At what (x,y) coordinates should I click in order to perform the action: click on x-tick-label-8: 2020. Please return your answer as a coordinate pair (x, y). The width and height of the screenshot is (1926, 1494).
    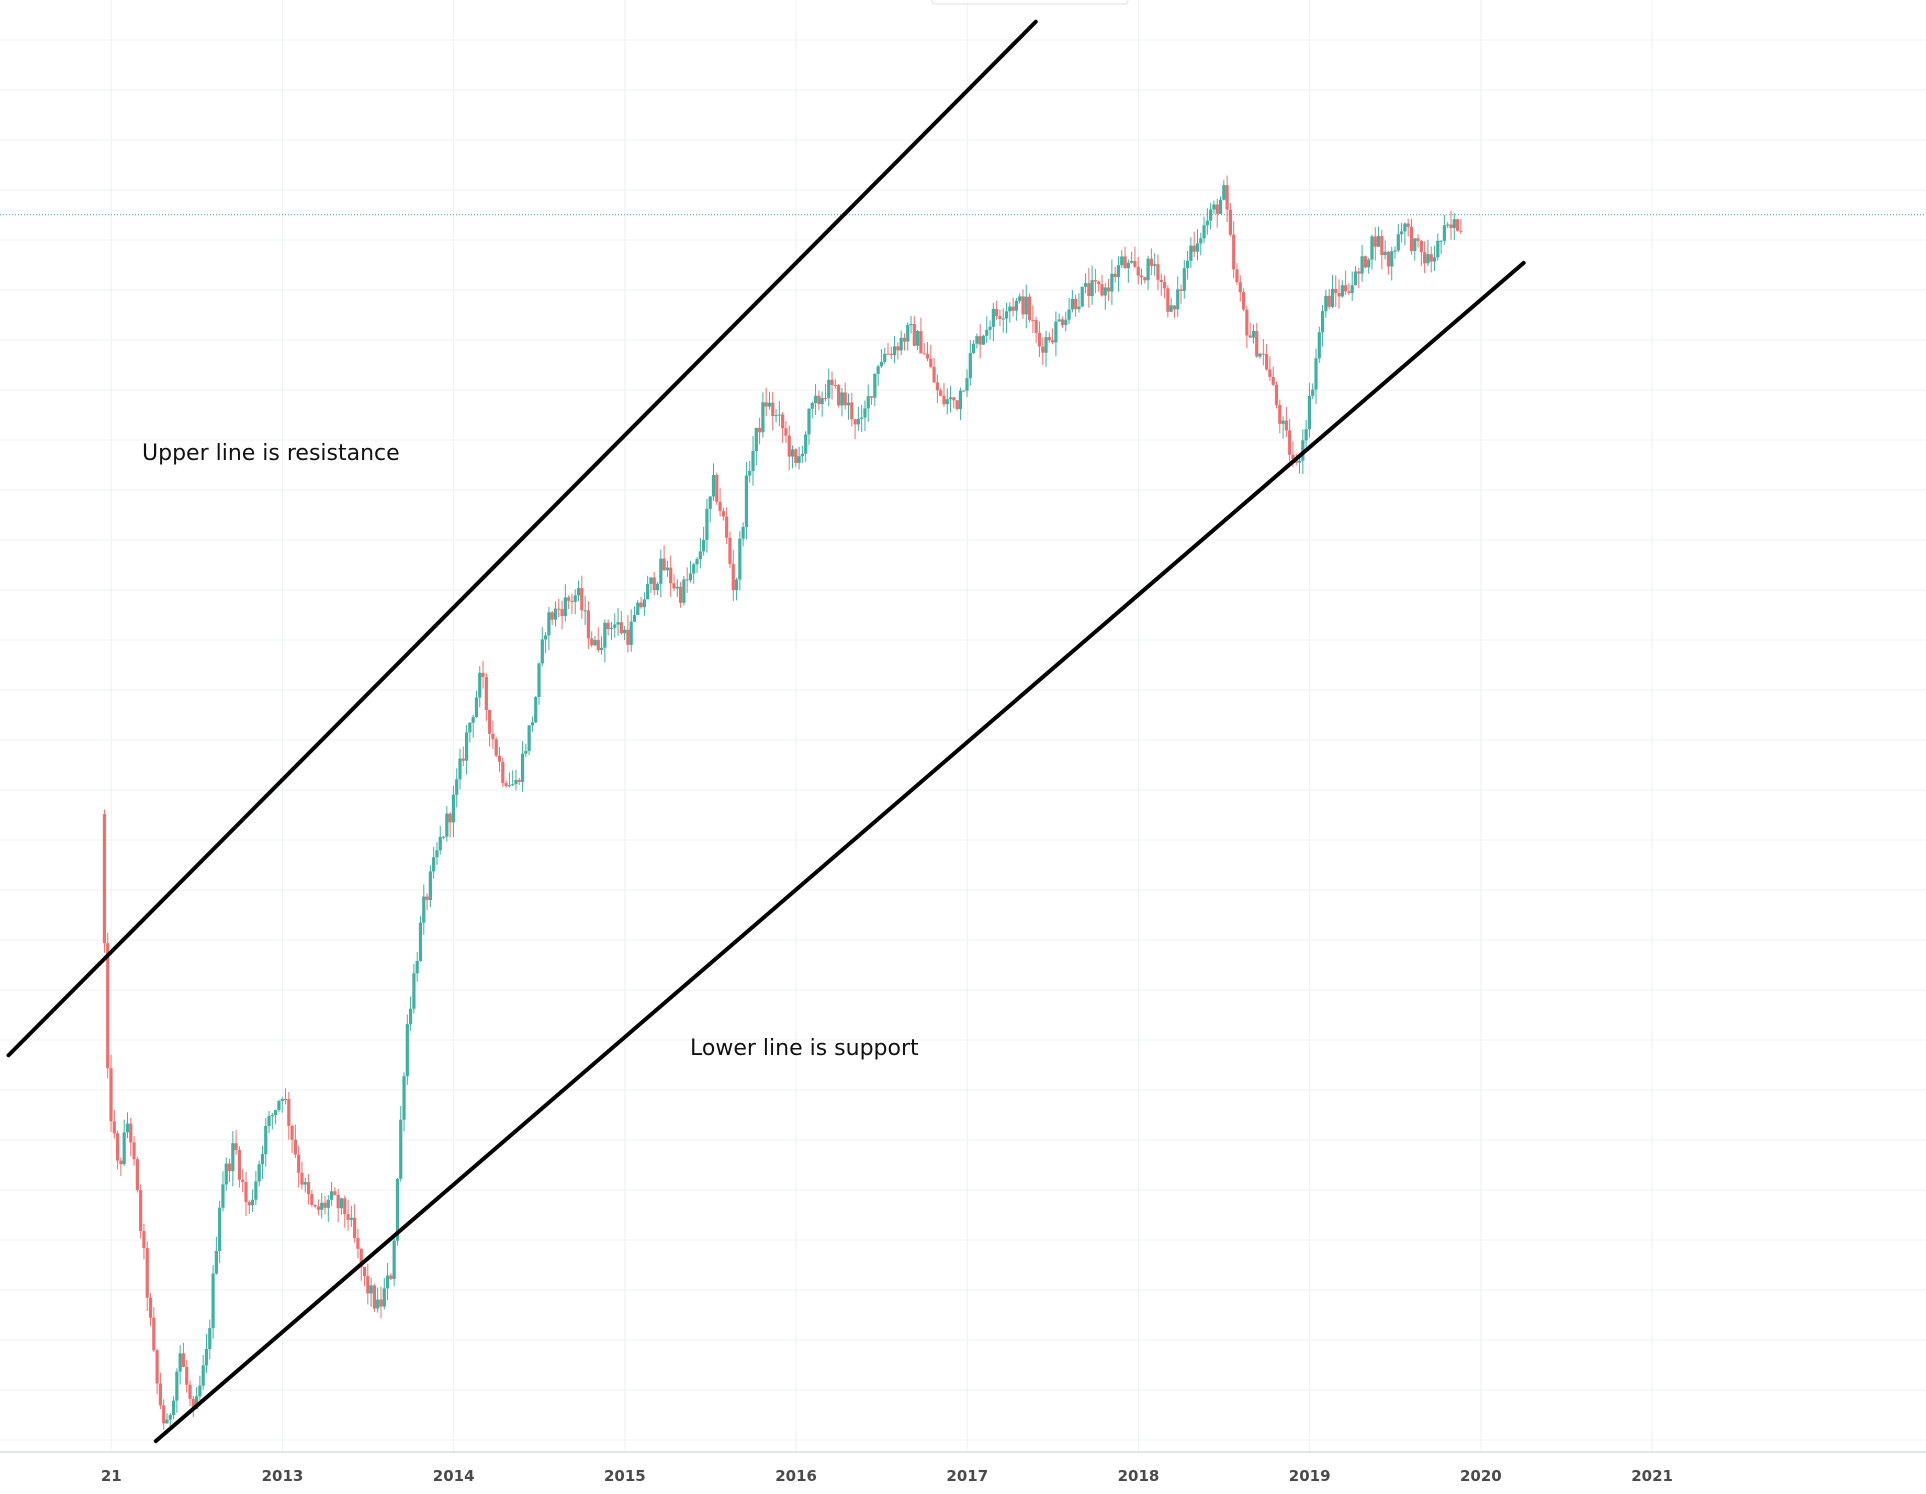
    Looking at the image, I should click on (1481, 1476).